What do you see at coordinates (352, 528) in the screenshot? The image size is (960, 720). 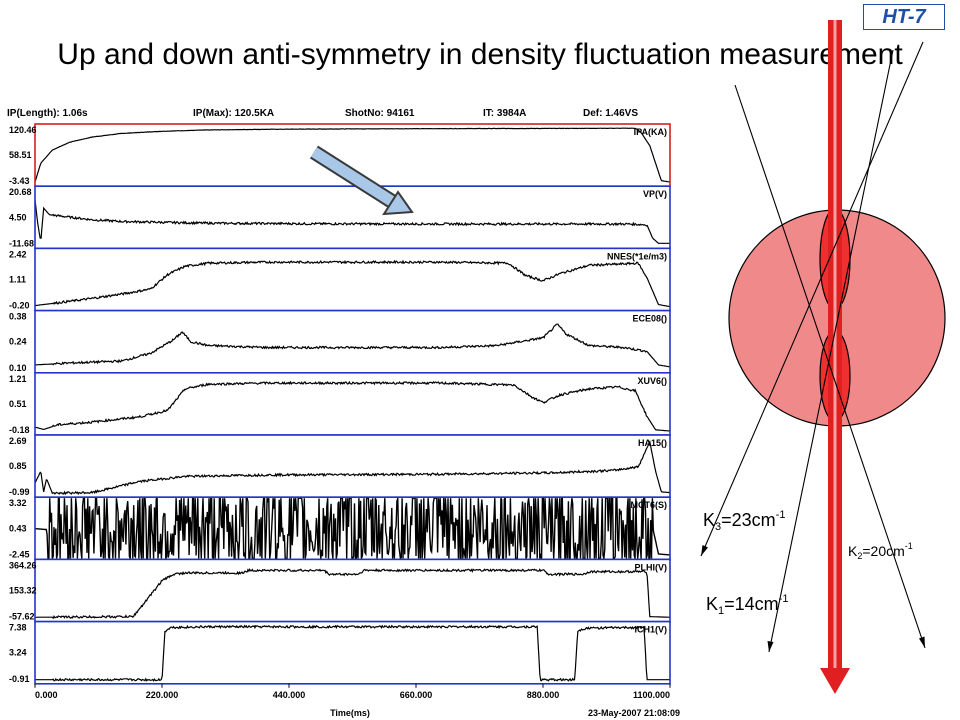 I see `trace-MCT6(S)` at bounding box center [352, 528].